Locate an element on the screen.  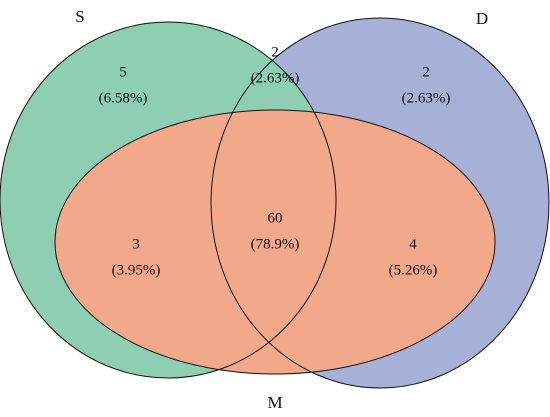
region-percent: (78.9%) is located at coordinates (275, 244).